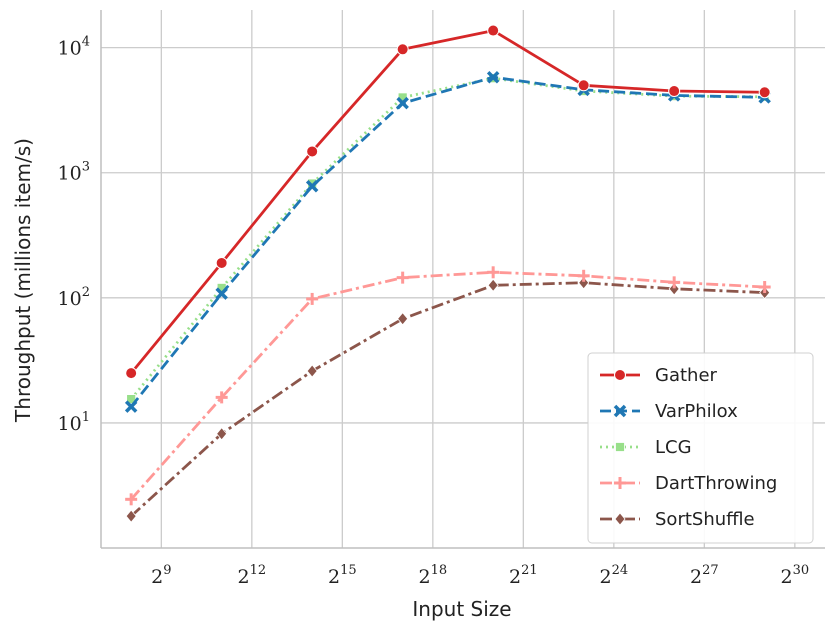  I want to click on legend-item-lcg: LCG, so click(646, 447).